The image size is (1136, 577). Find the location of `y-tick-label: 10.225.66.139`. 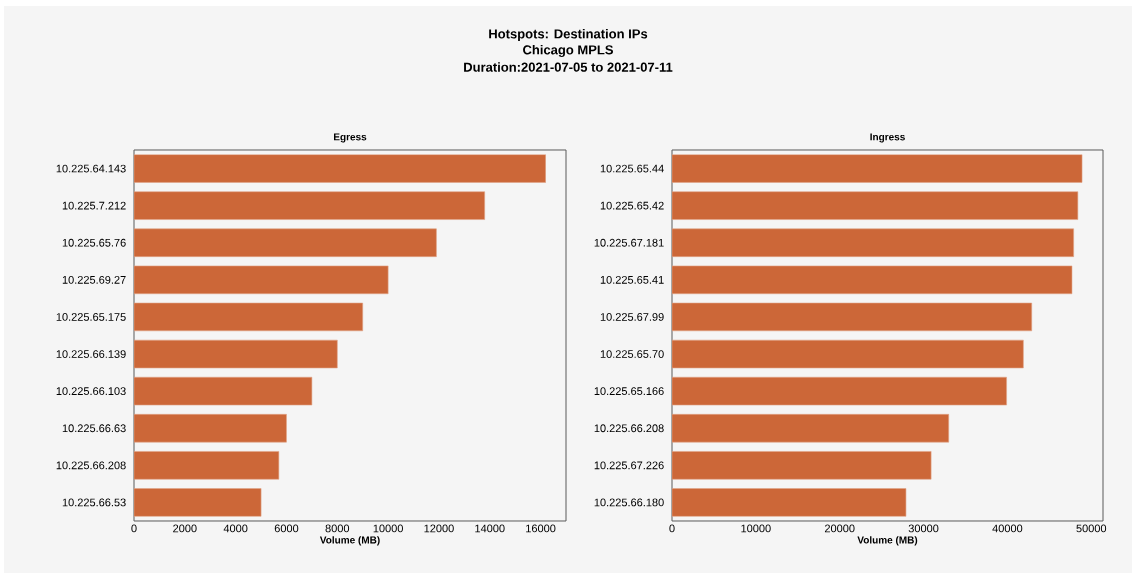

y-tick-label: 10.225.66.139 is located at coordinates (91, 354).